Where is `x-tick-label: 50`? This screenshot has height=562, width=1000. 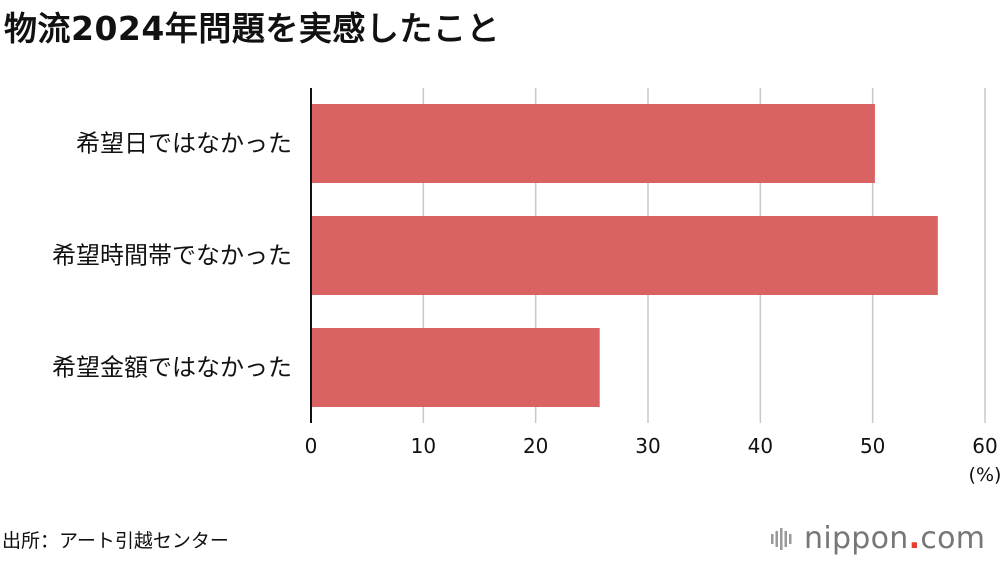 x-tick-label: 50 is located at coordinates (872, 446).